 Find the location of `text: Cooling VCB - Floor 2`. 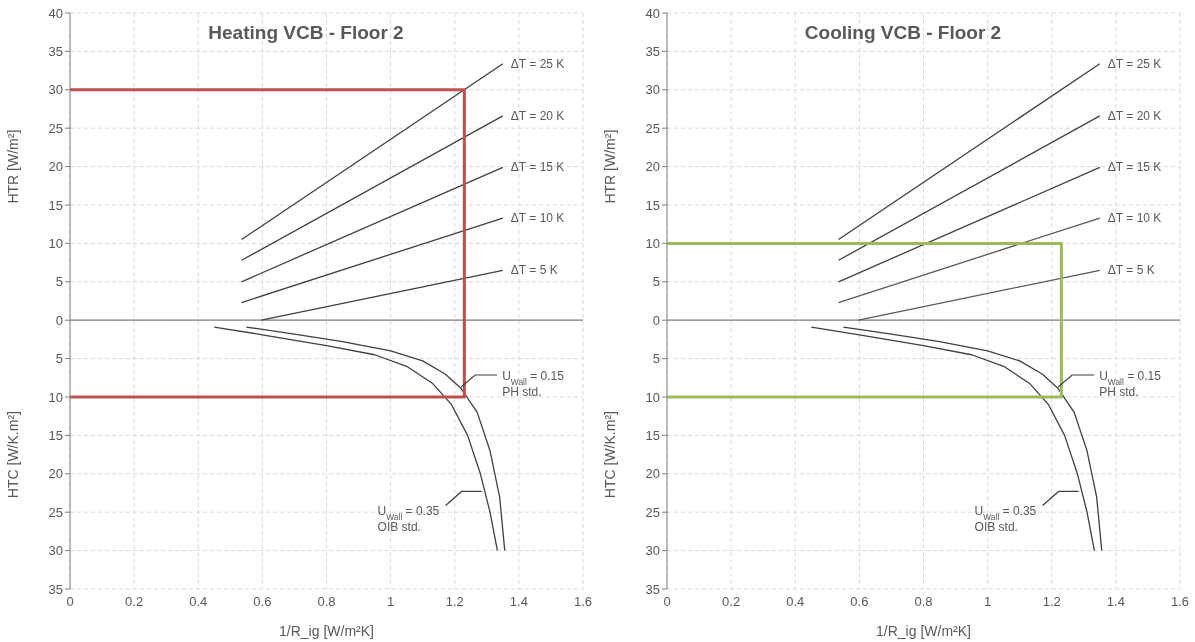

text: Cooling VCB - Floor 2 is located at coordinates (903, 32).